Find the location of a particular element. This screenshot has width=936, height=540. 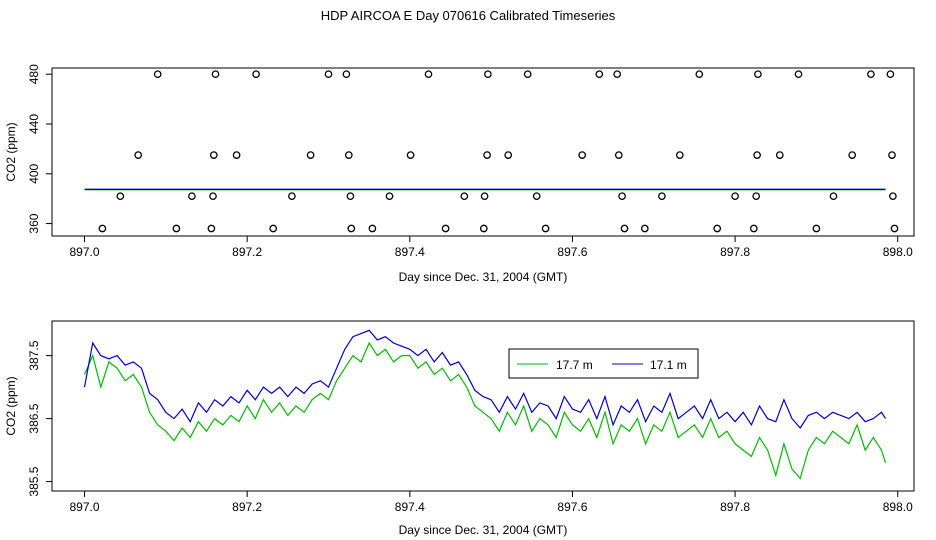

y-tick-label: 385.5 is located at coordinates (34, 481).